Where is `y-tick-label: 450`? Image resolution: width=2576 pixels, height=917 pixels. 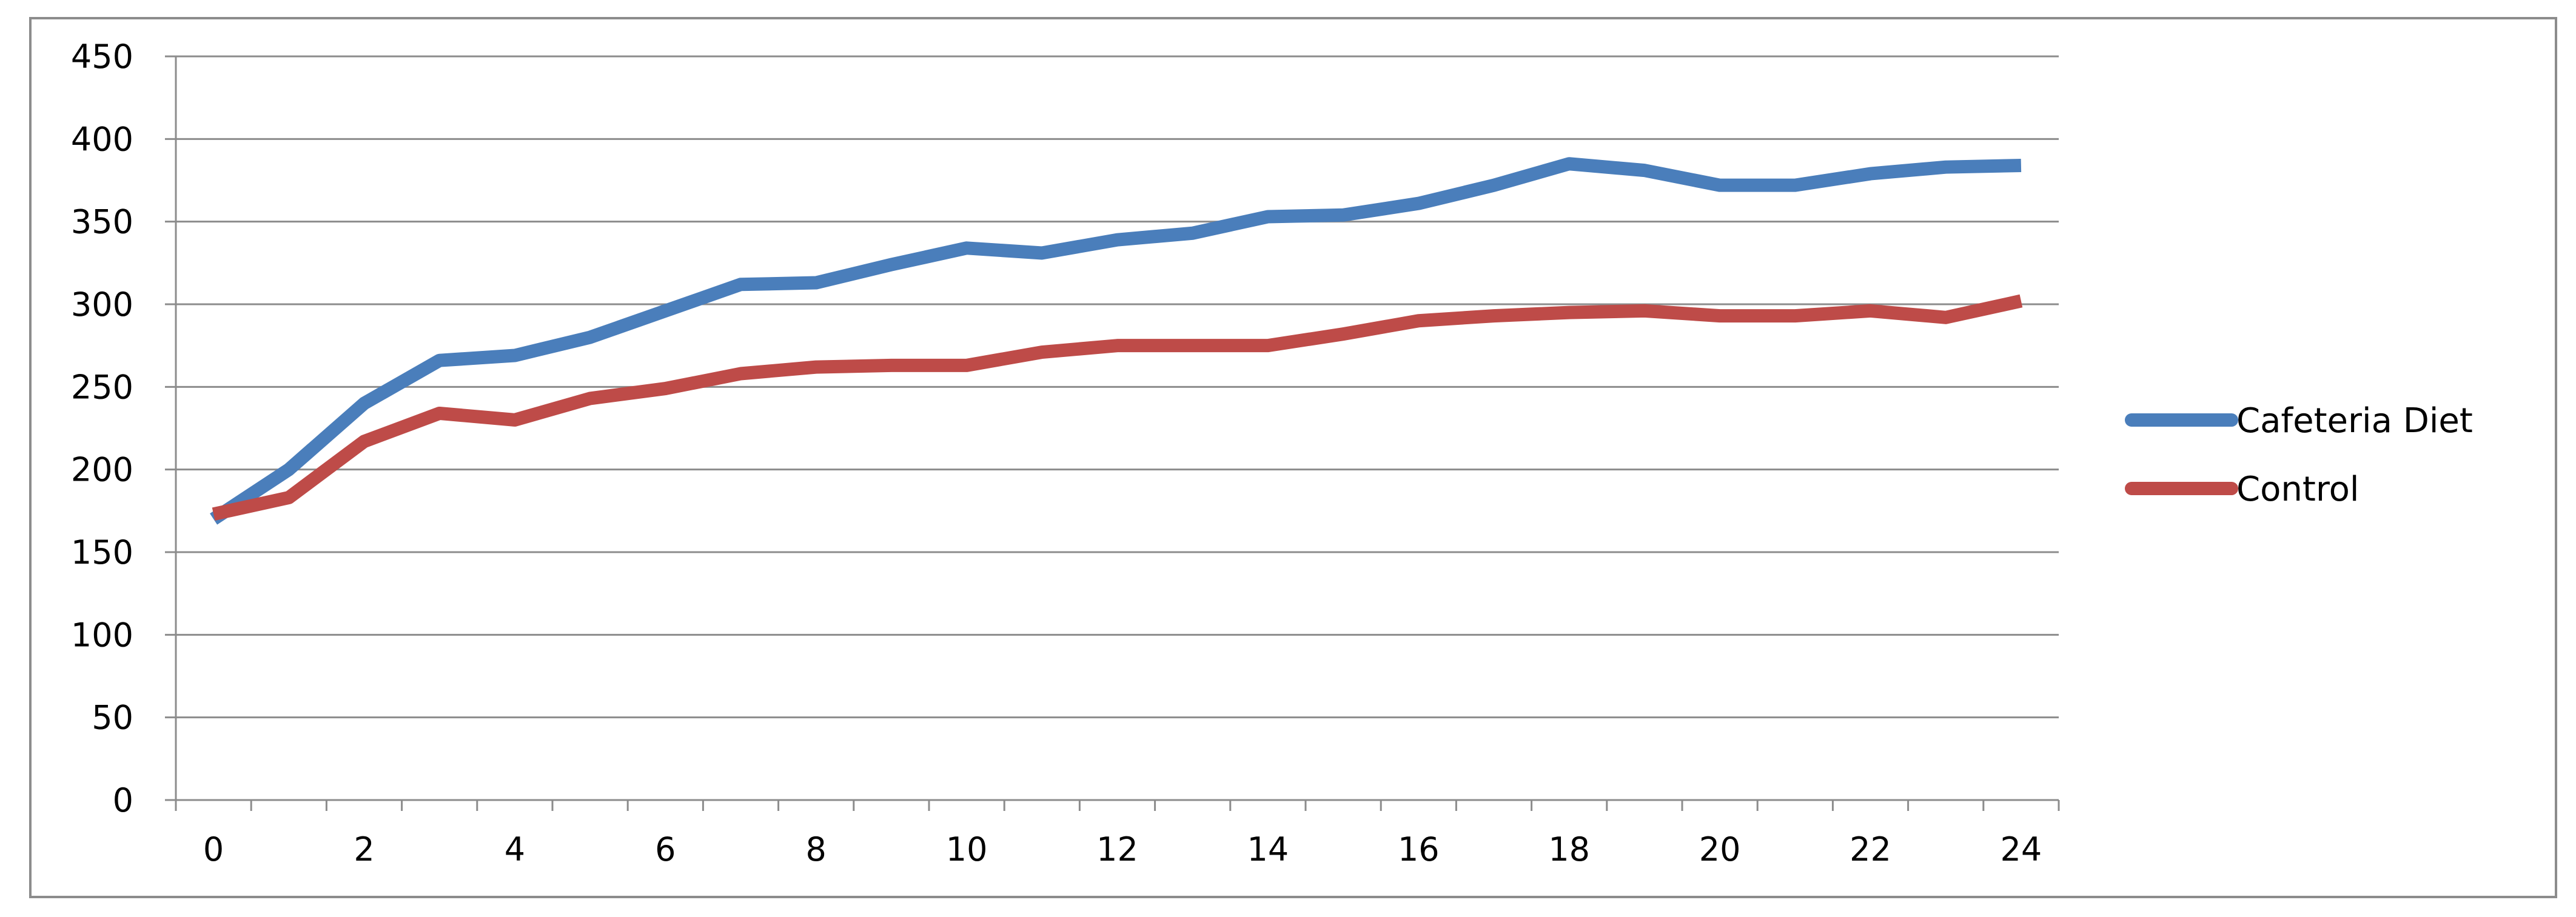 y-tick-label: 450 is located at coordinates (102, 57).